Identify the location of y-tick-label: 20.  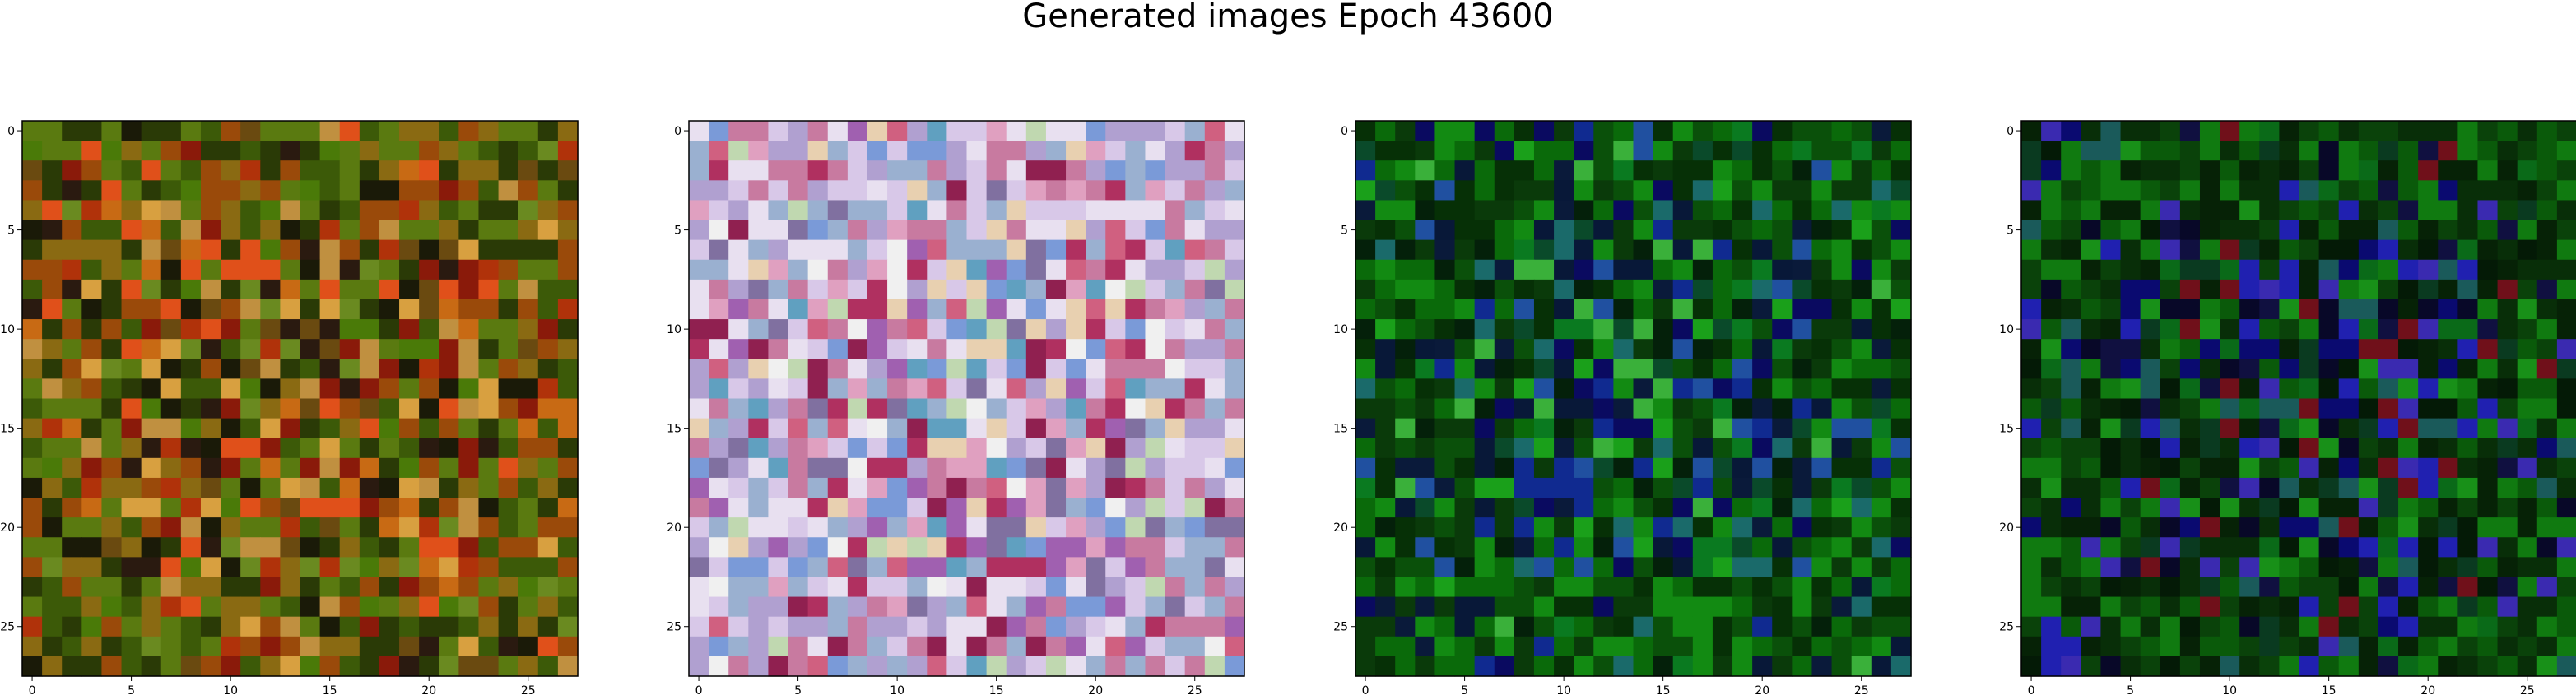
(1340, 528).